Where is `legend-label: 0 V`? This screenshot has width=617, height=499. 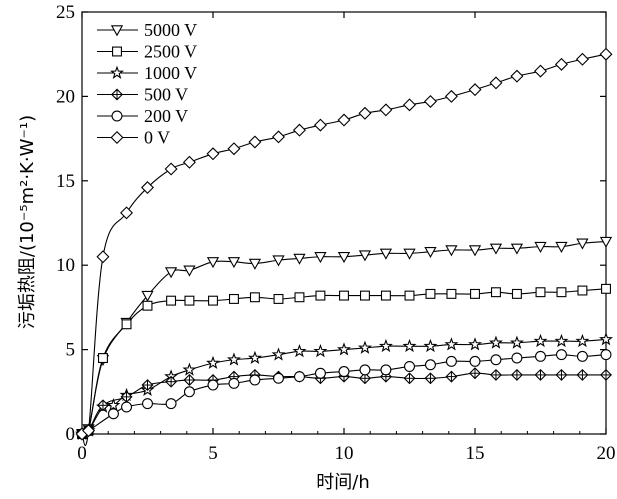
legend-label: 0 V is located at coordinates (157, 138).